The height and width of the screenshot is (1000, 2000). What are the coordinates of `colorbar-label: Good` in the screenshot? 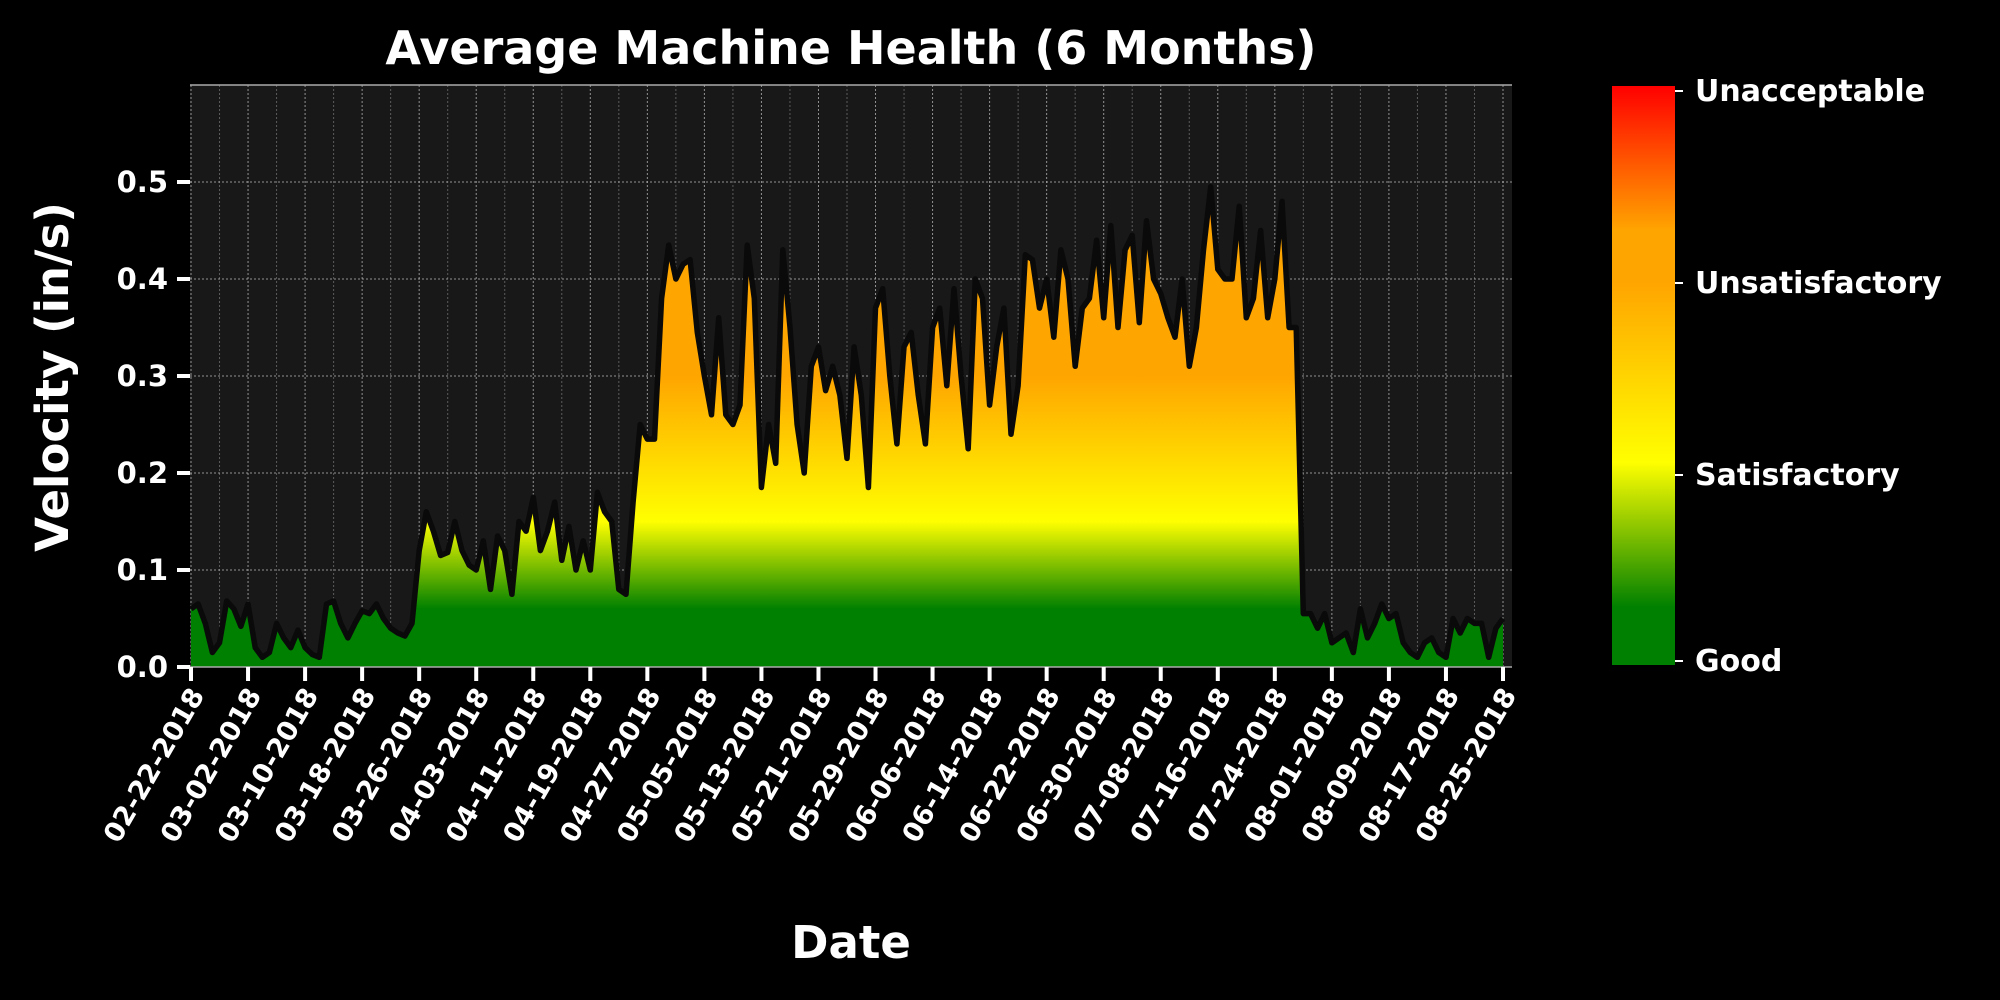 It's located at (1738, 661).